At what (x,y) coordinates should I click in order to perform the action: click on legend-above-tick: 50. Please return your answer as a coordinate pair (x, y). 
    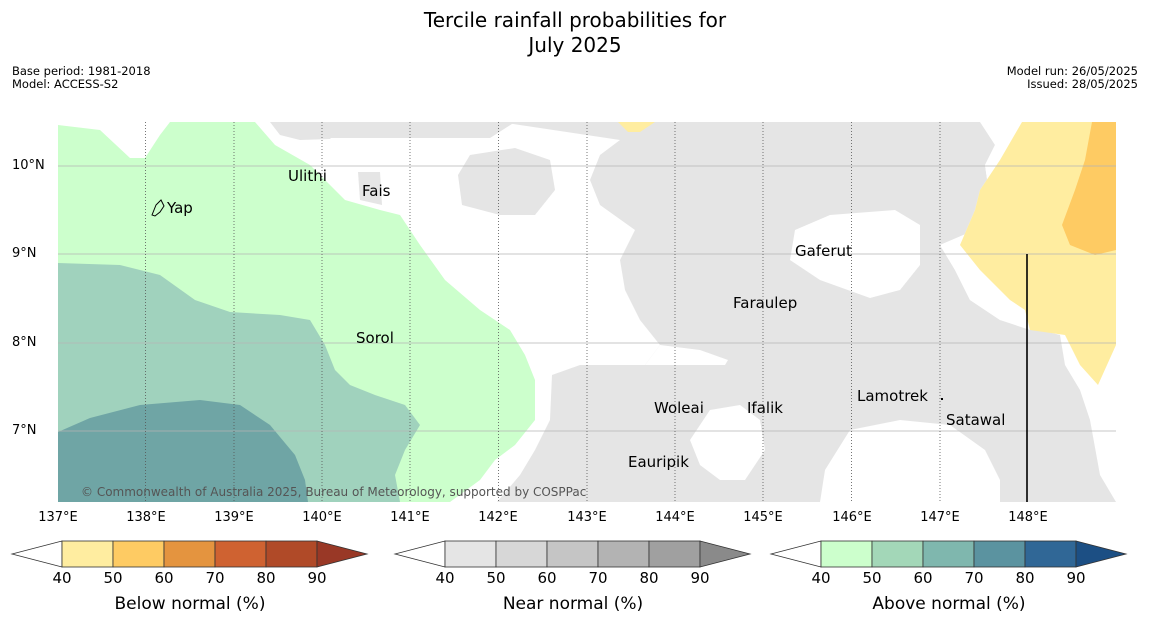
    Looking at the image, I should click on (872, 578).